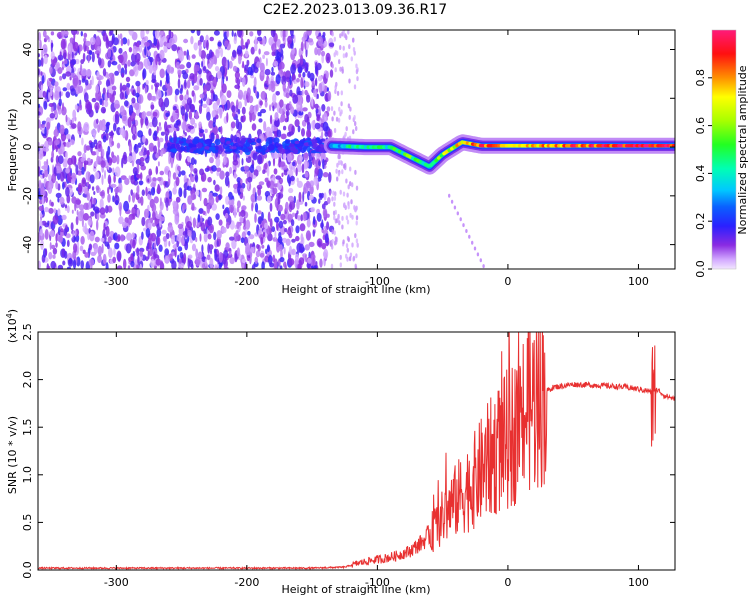 The image size is (750, 600). I want to click on snr-y-axis-title: SNR (10 * v/v), so click(12, 455).